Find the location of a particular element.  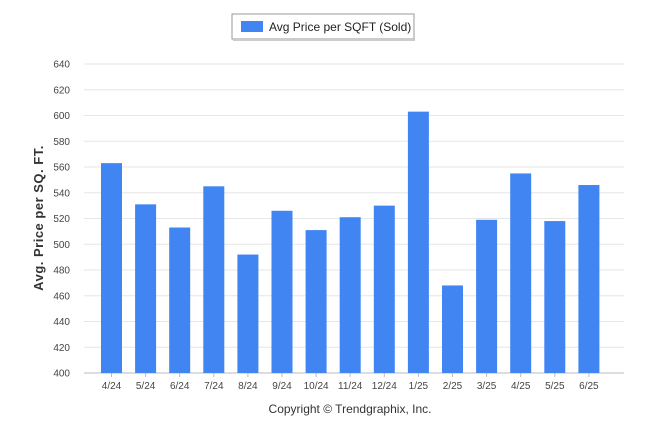

y-tick-label: 580 is located at coordinates (61, 142).